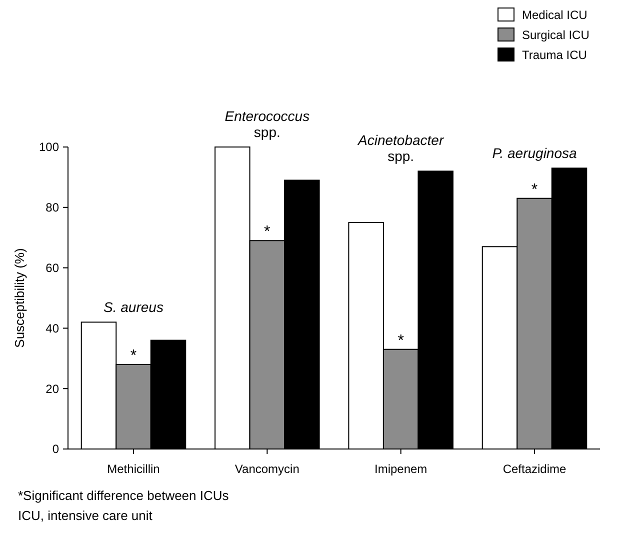 The width and height of the screenshot is (635, 543). I want to click on y-tick-label: 60, so click(53, 268).